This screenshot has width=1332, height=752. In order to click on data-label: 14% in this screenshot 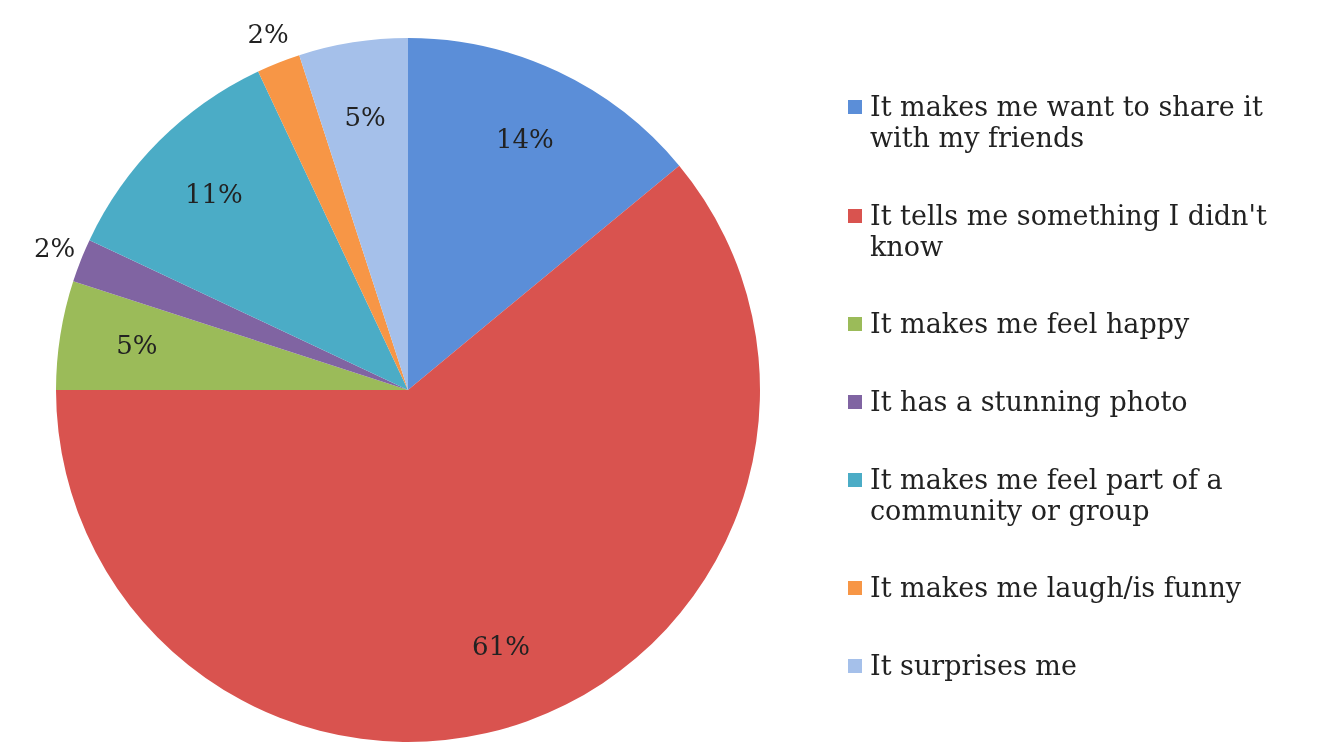, I will do `click(525, 139)`.